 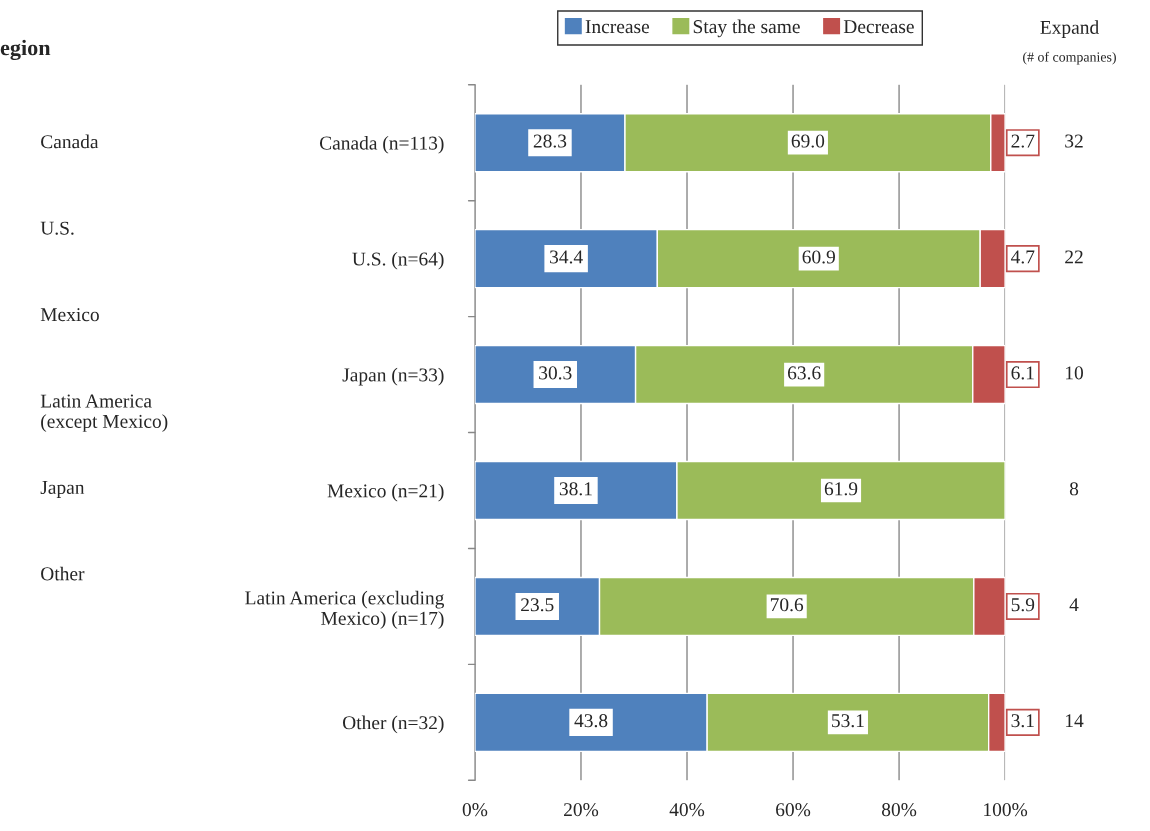 I want to click on data-label: 60.9, so click(x=818, y=257).